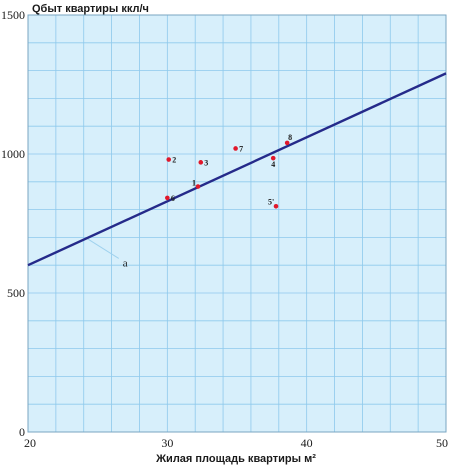 The image size is (450, 468). Describe the element at coordinates (307, 443) in the screenshot. I see `x-tick-label: 40` at that location.